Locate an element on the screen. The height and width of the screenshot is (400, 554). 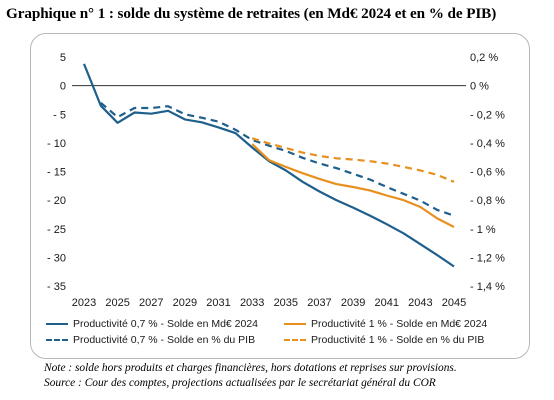
legend-item-orange-solid: Productivité 1 % - Solde en Md€ 2024 is located at coordinates (385, 324).